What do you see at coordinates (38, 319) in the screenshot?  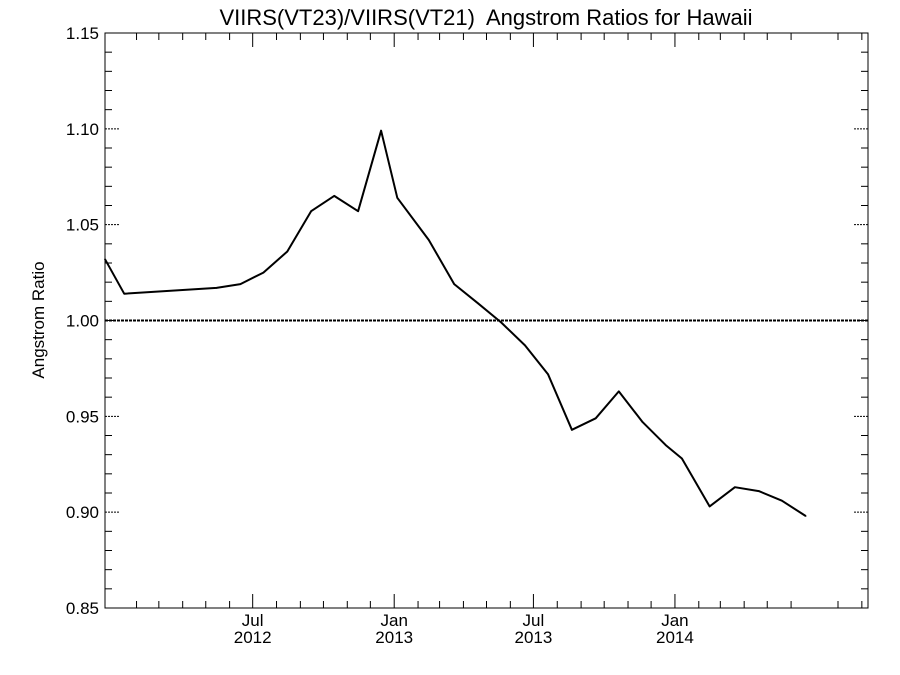 I see `y-axis-label: Angstrom Ratio` at bounding box center [38, 319].